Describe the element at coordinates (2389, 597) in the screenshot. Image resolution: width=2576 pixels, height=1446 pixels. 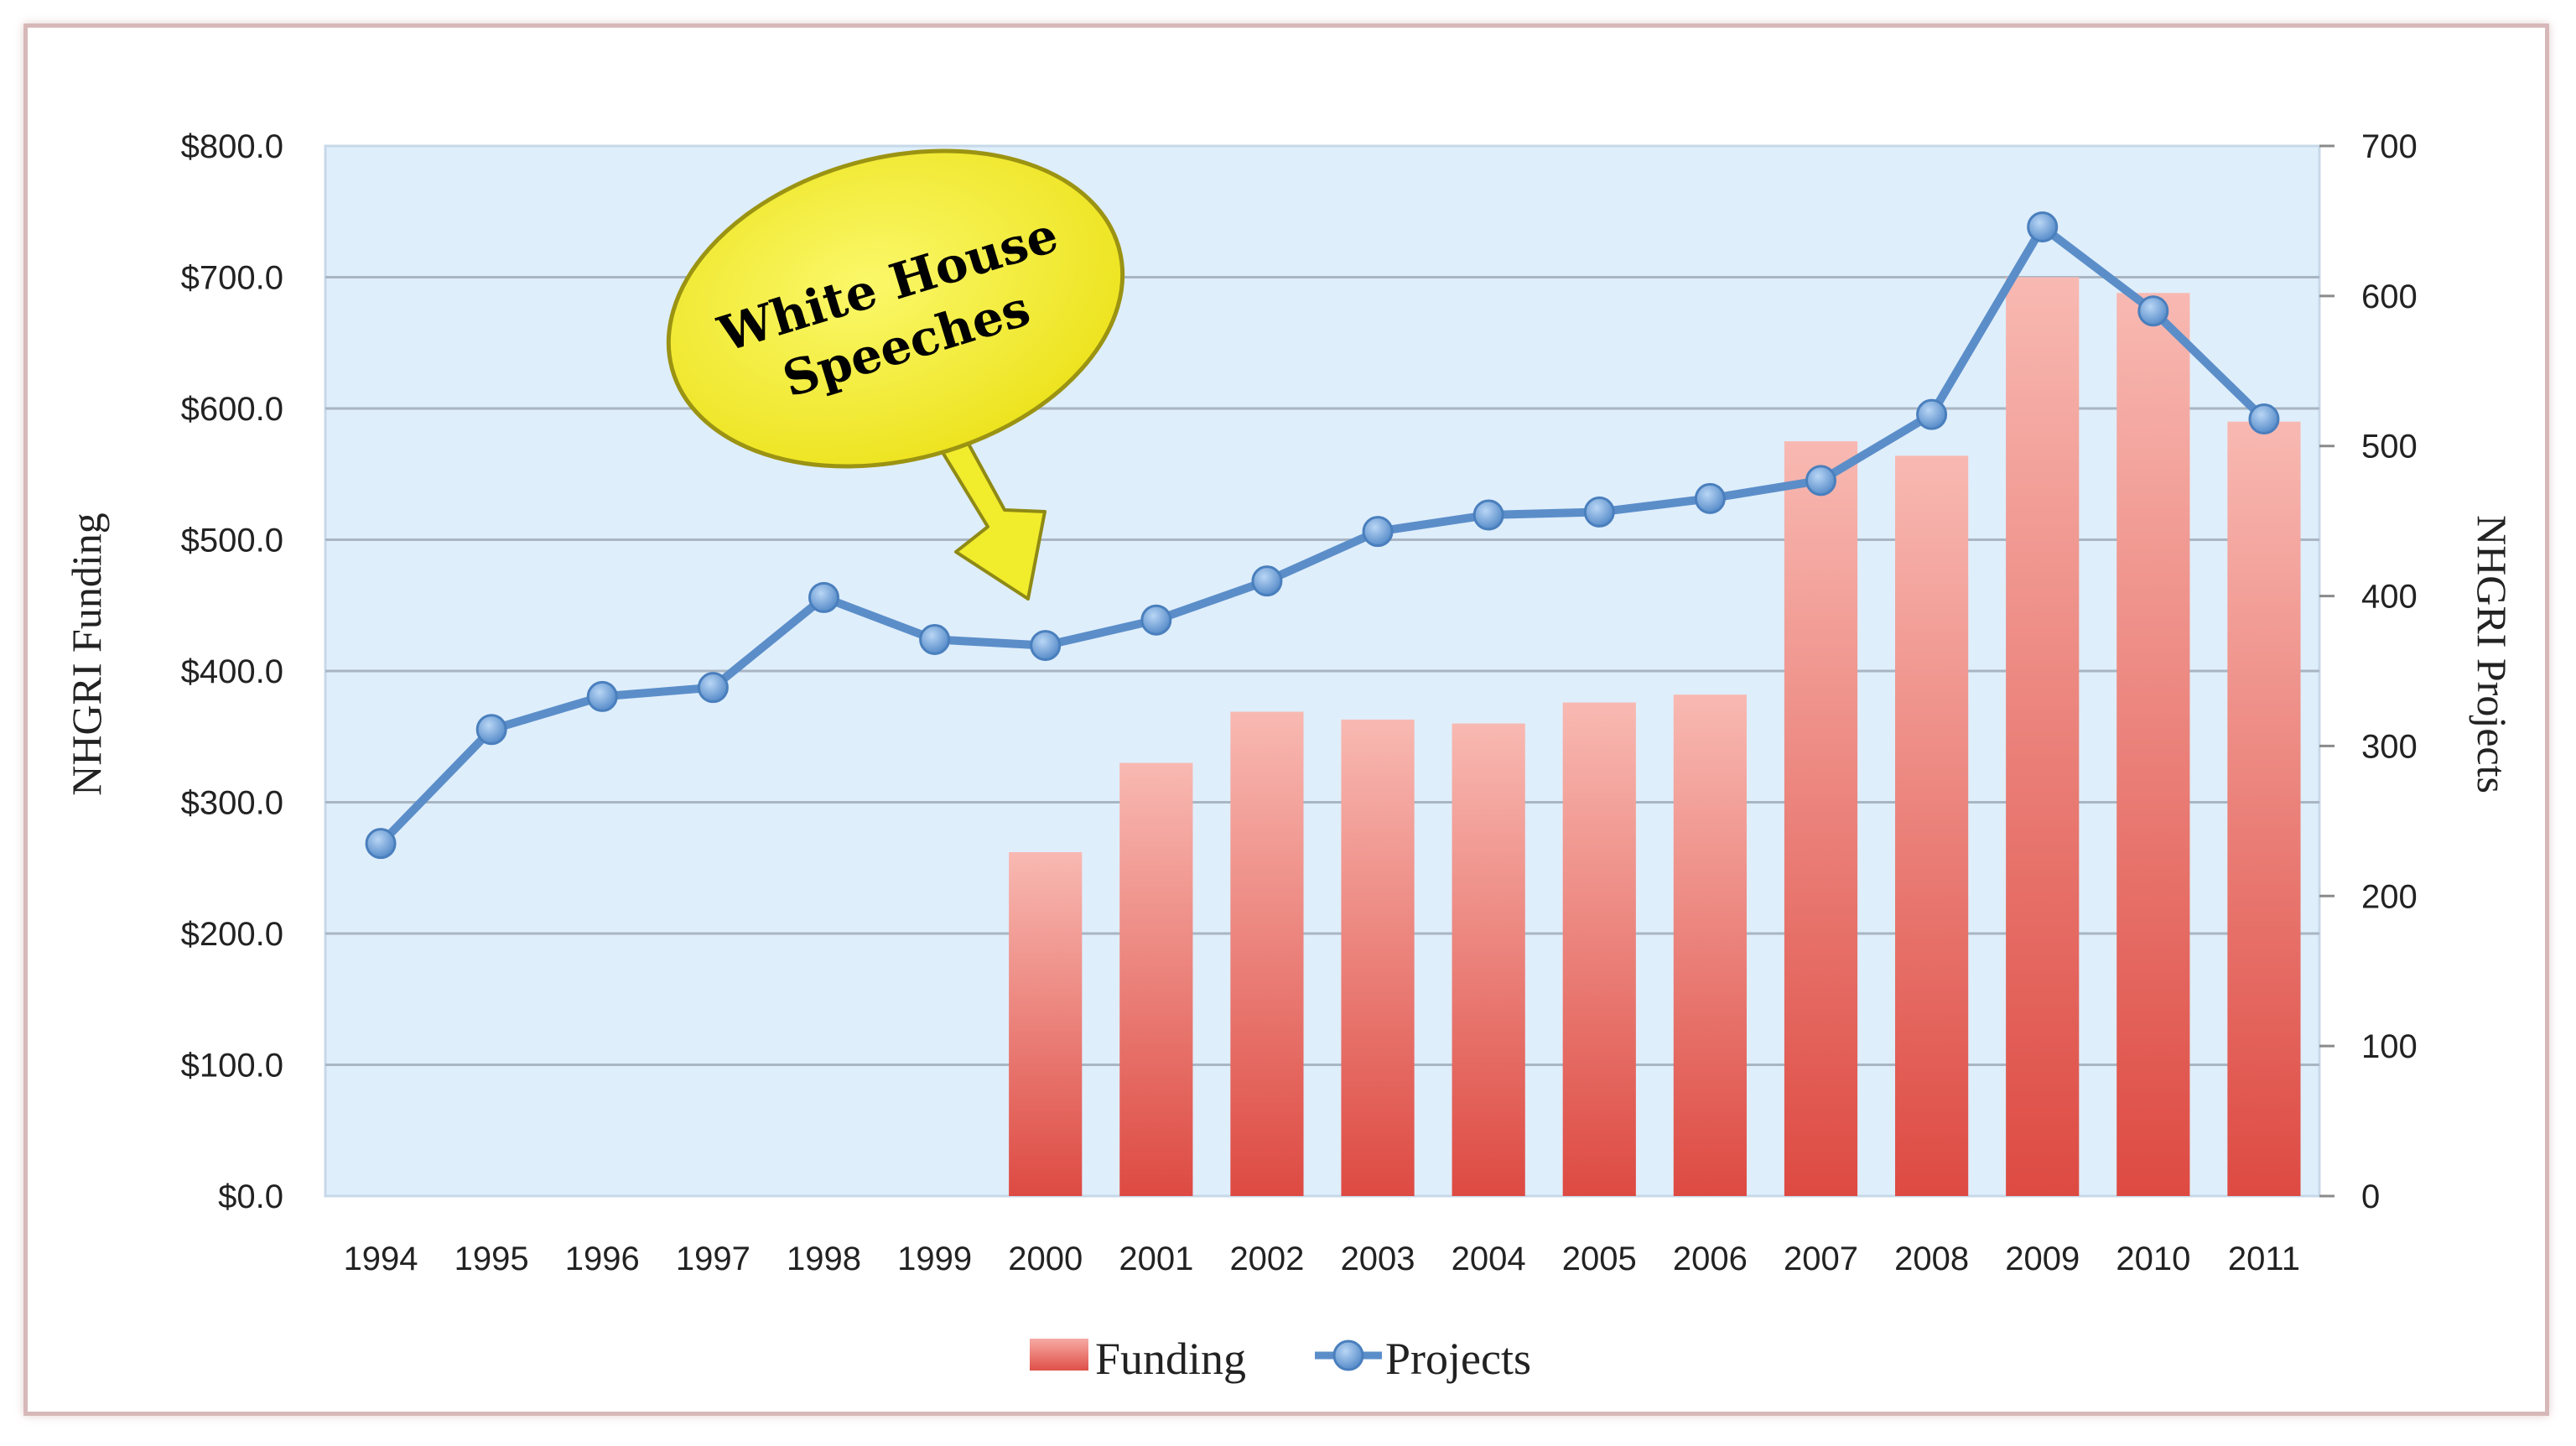
I see `y2-tick-label: 400` at that location.